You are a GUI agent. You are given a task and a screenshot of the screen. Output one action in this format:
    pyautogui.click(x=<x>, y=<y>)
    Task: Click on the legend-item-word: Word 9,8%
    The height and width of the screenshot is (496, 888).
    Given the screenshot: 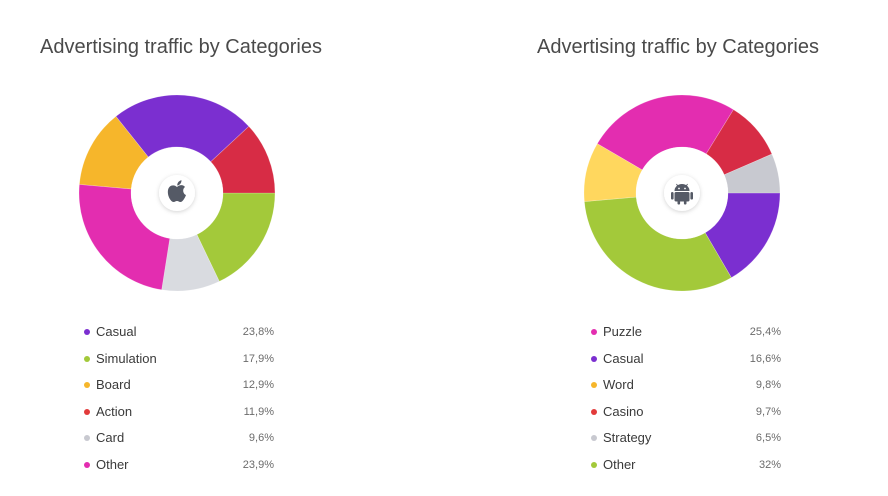 What is the action you would take?
    pyautogui.click(x=687, y=386)
    